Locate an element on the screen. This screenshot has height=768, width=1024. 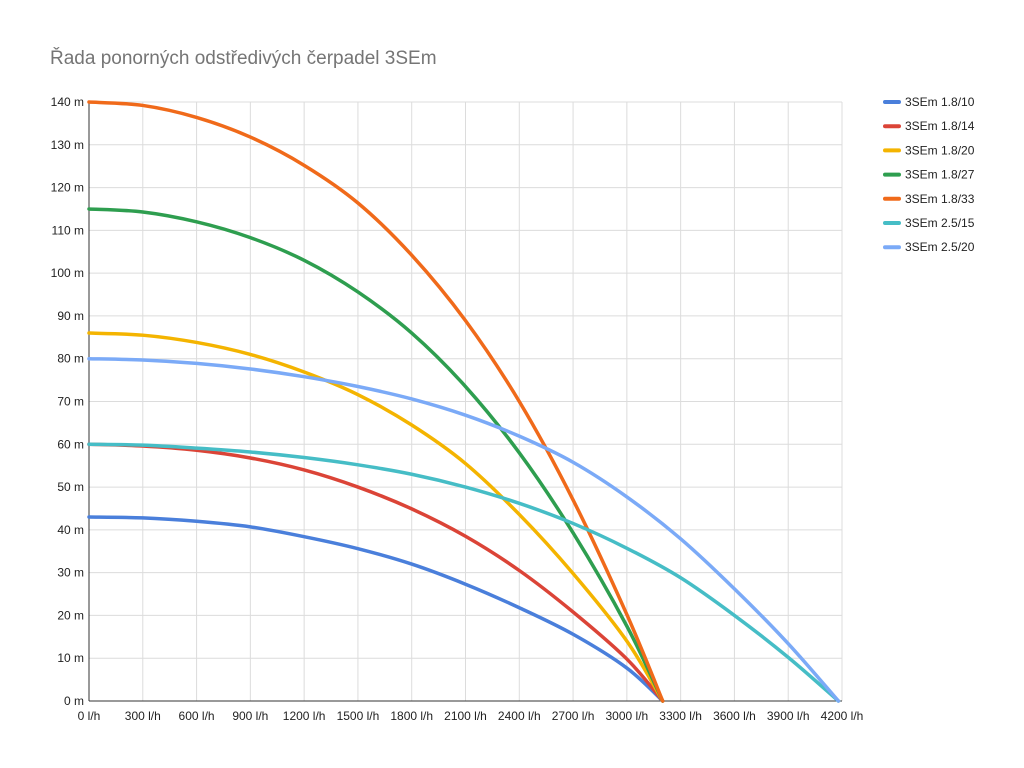
y-tick-label: 120 m is located at coordinates (67, 188).